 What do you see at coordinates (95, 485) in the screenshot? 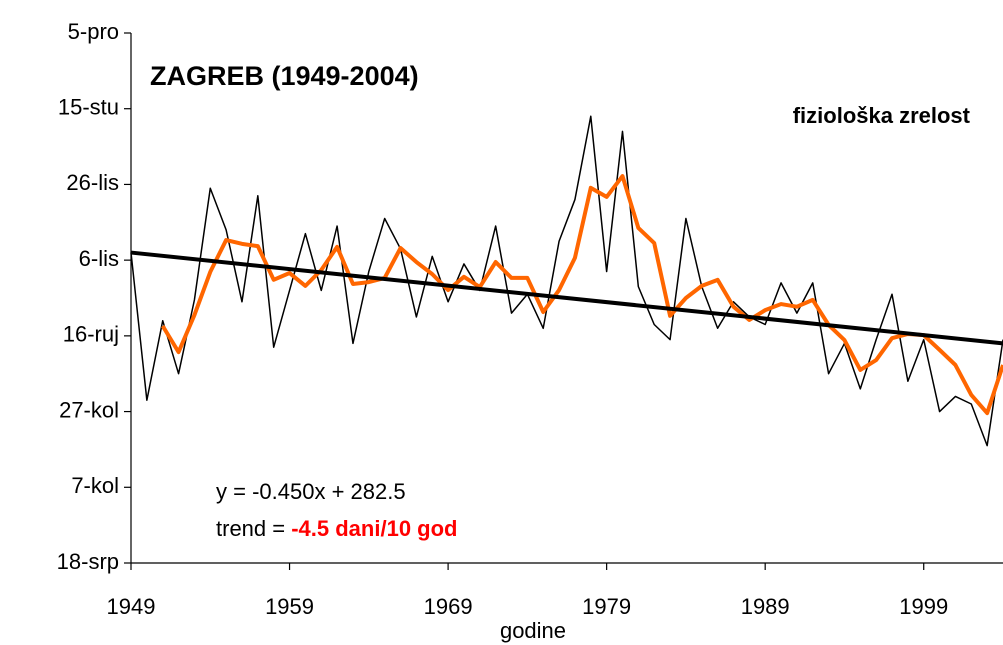
I see `y-tick-label: 7-kol` at bounding box center [95, 485].